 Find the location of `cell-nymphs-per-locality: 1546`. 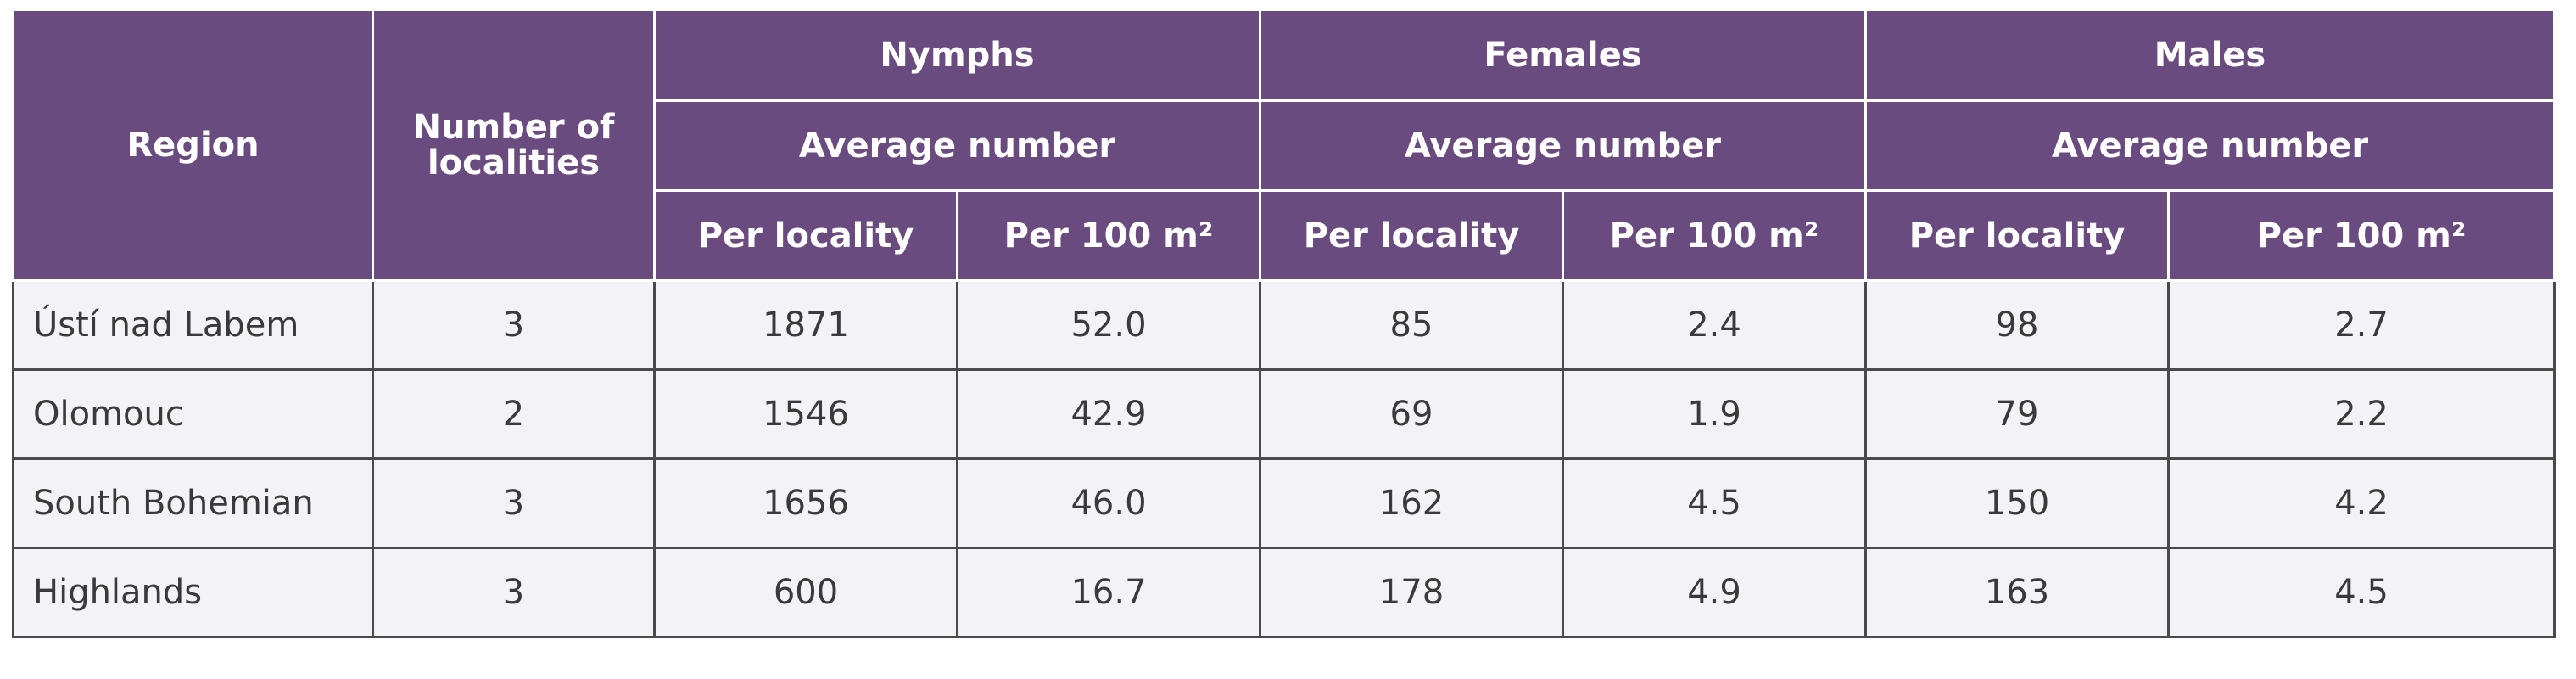

cell-nymphs-per-locality: 1546 is located at coordinates (805, 414).